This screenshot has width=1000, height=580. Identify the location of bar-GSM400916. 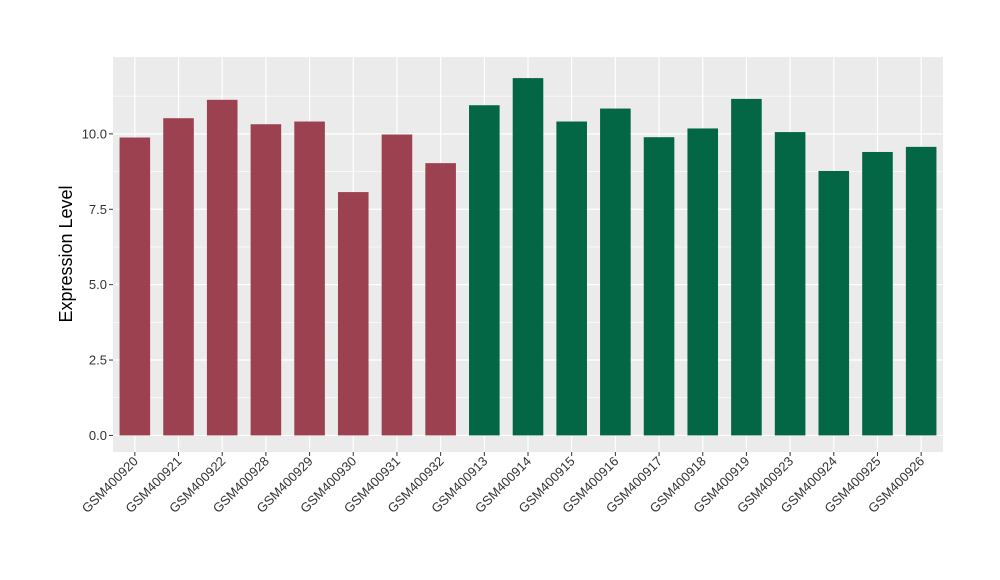
(615, 272).